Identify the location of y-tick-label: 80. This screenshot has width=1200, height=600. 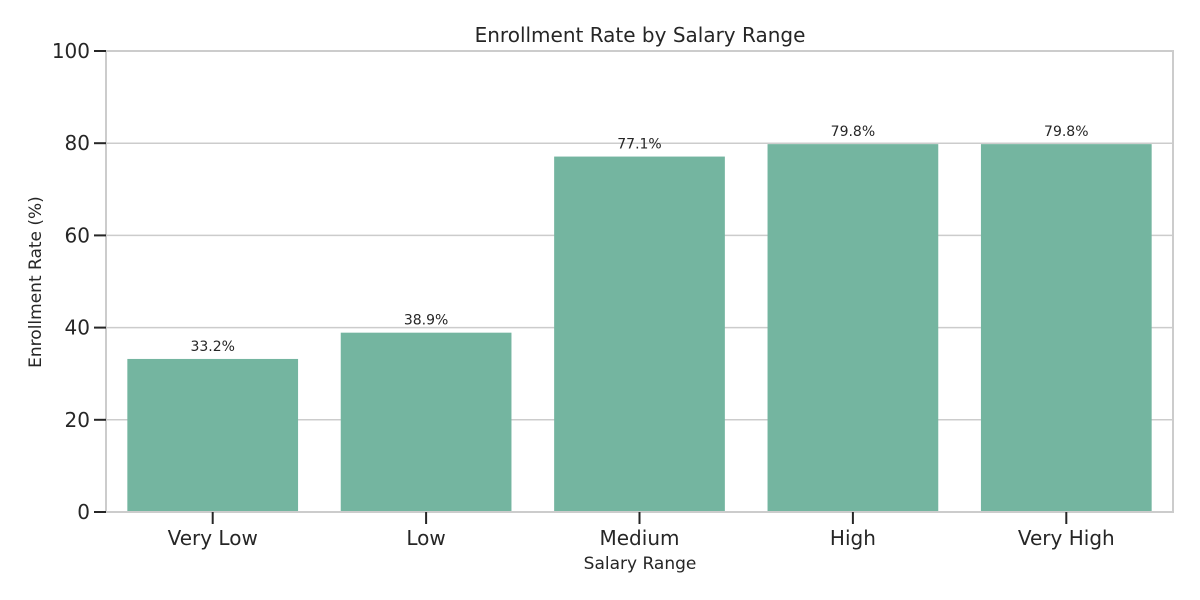
(77, 143).